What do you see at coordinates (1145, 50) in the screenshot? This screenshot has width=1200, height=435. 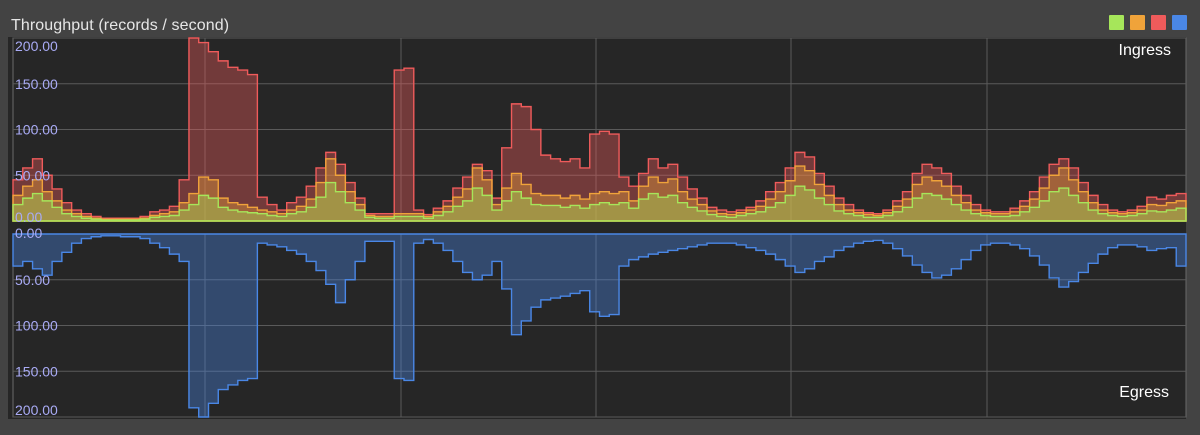 I see `ingress-label: Ingress` at bounding box center [1145, 50].